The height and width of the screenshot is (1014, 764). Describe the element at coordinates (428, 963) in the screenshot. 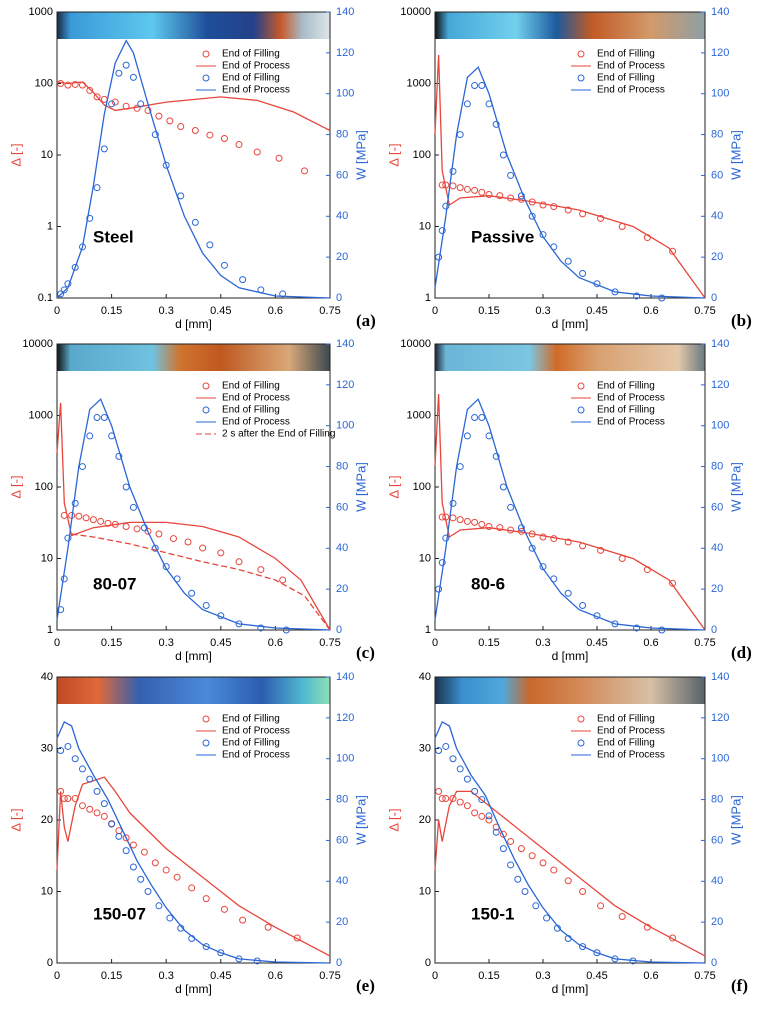

I see `y-tick-label: 0` at that location.